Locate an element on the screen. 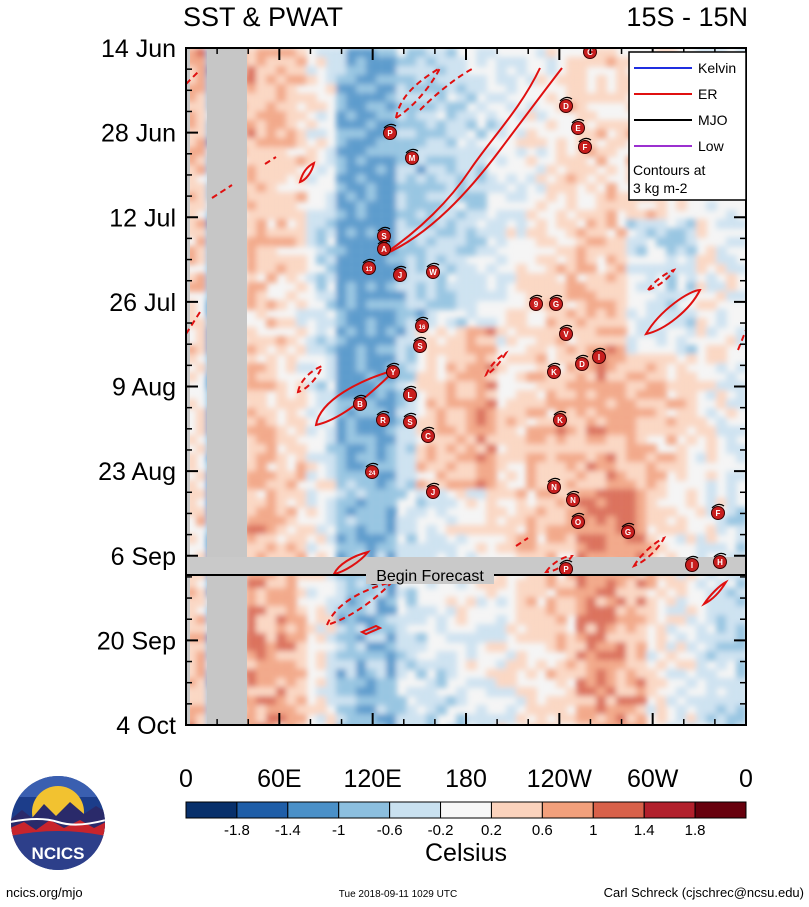 The image size is (809, 907). footer-timestamp: Tue 2018-09-11 1029 UTC is located at coordinates (398, 894).